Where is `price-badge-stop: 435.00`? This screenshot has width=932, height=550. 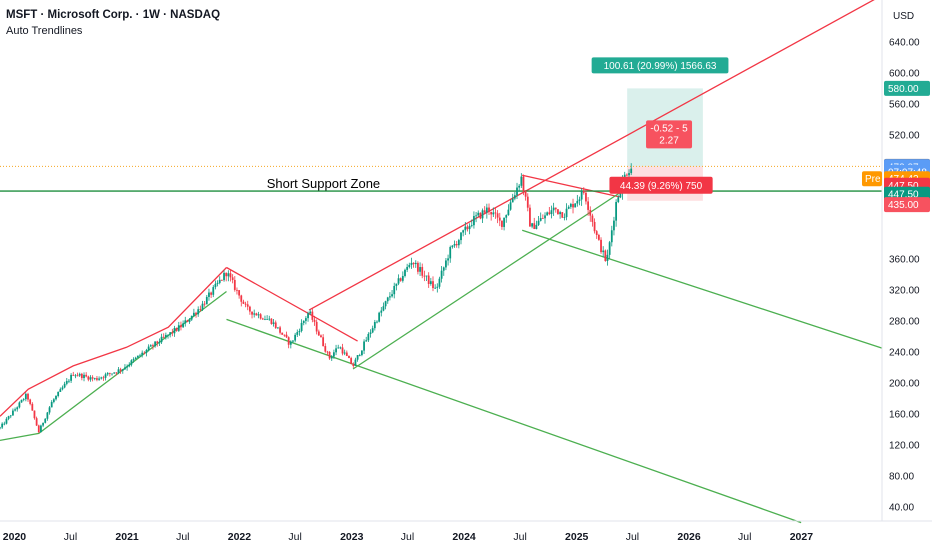
price-badge-stop: 435.00 is located at coordinates (907, 205).